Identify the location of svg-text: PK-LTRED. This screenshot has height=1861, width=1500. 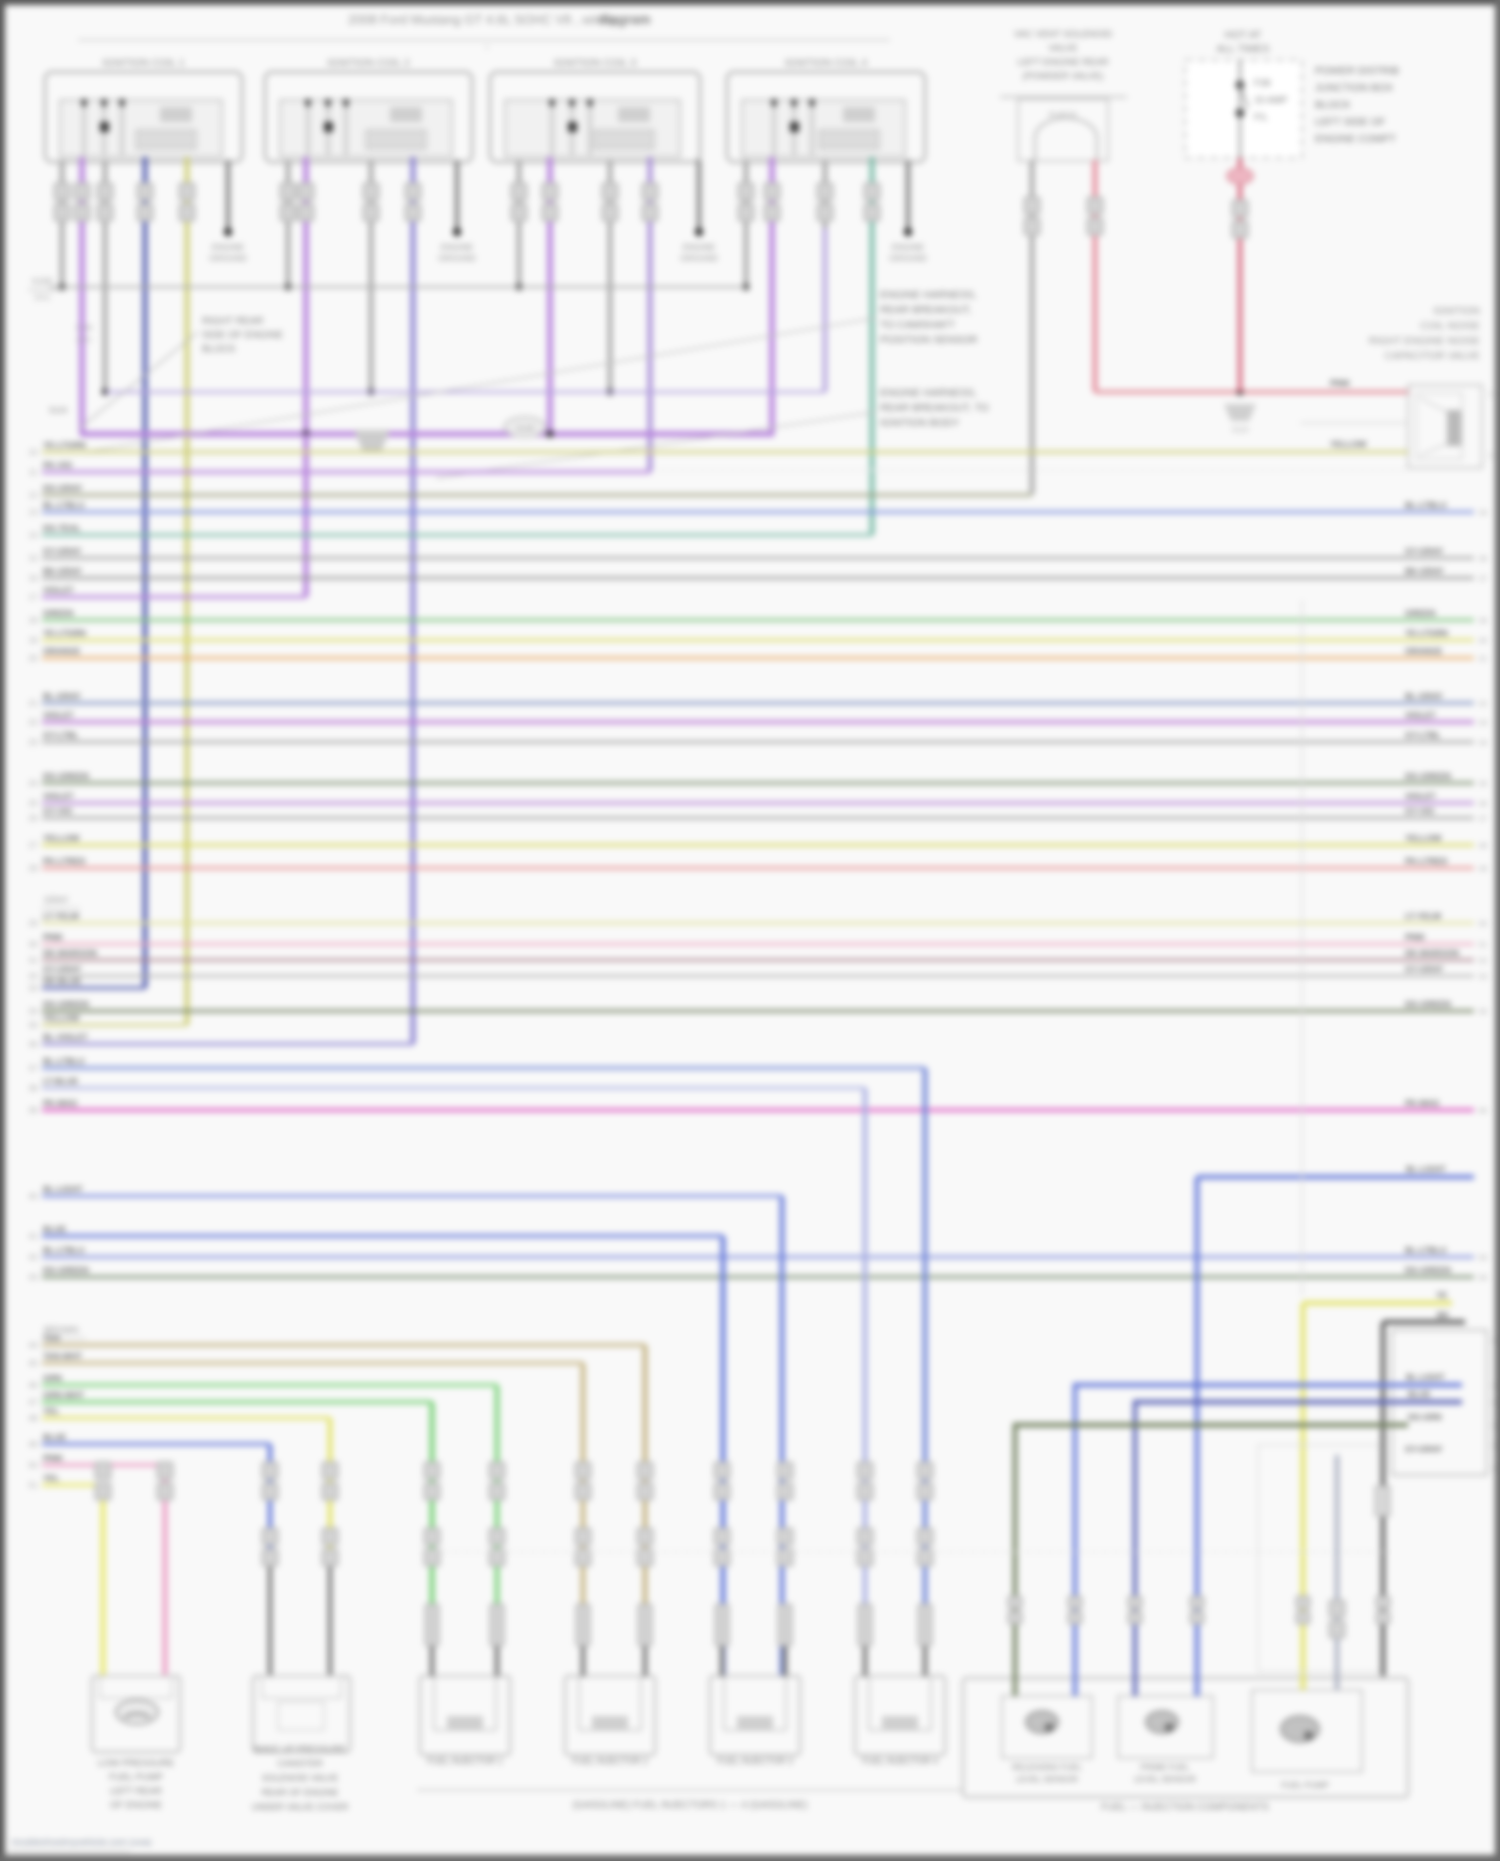
(64, 861).